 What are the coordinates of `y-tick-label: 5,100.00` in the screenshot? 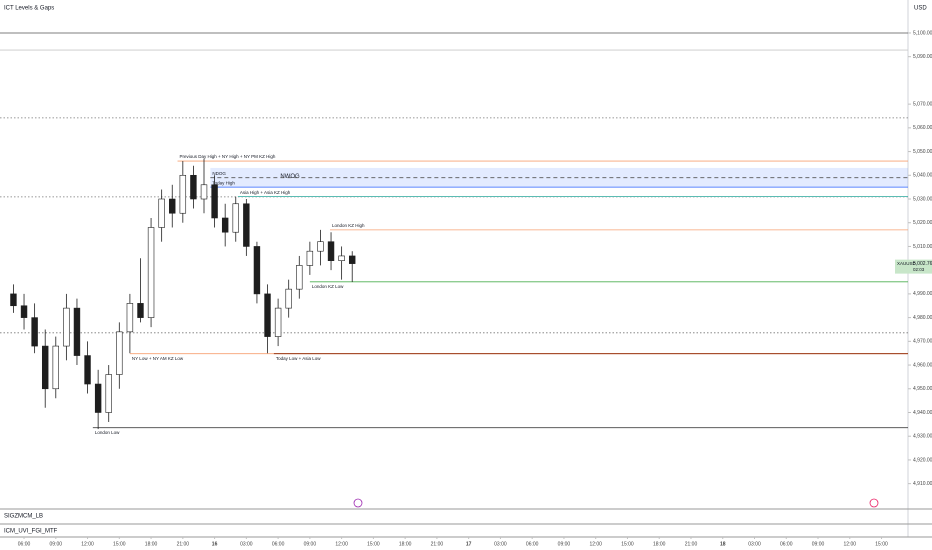 It's located at (922, 33).